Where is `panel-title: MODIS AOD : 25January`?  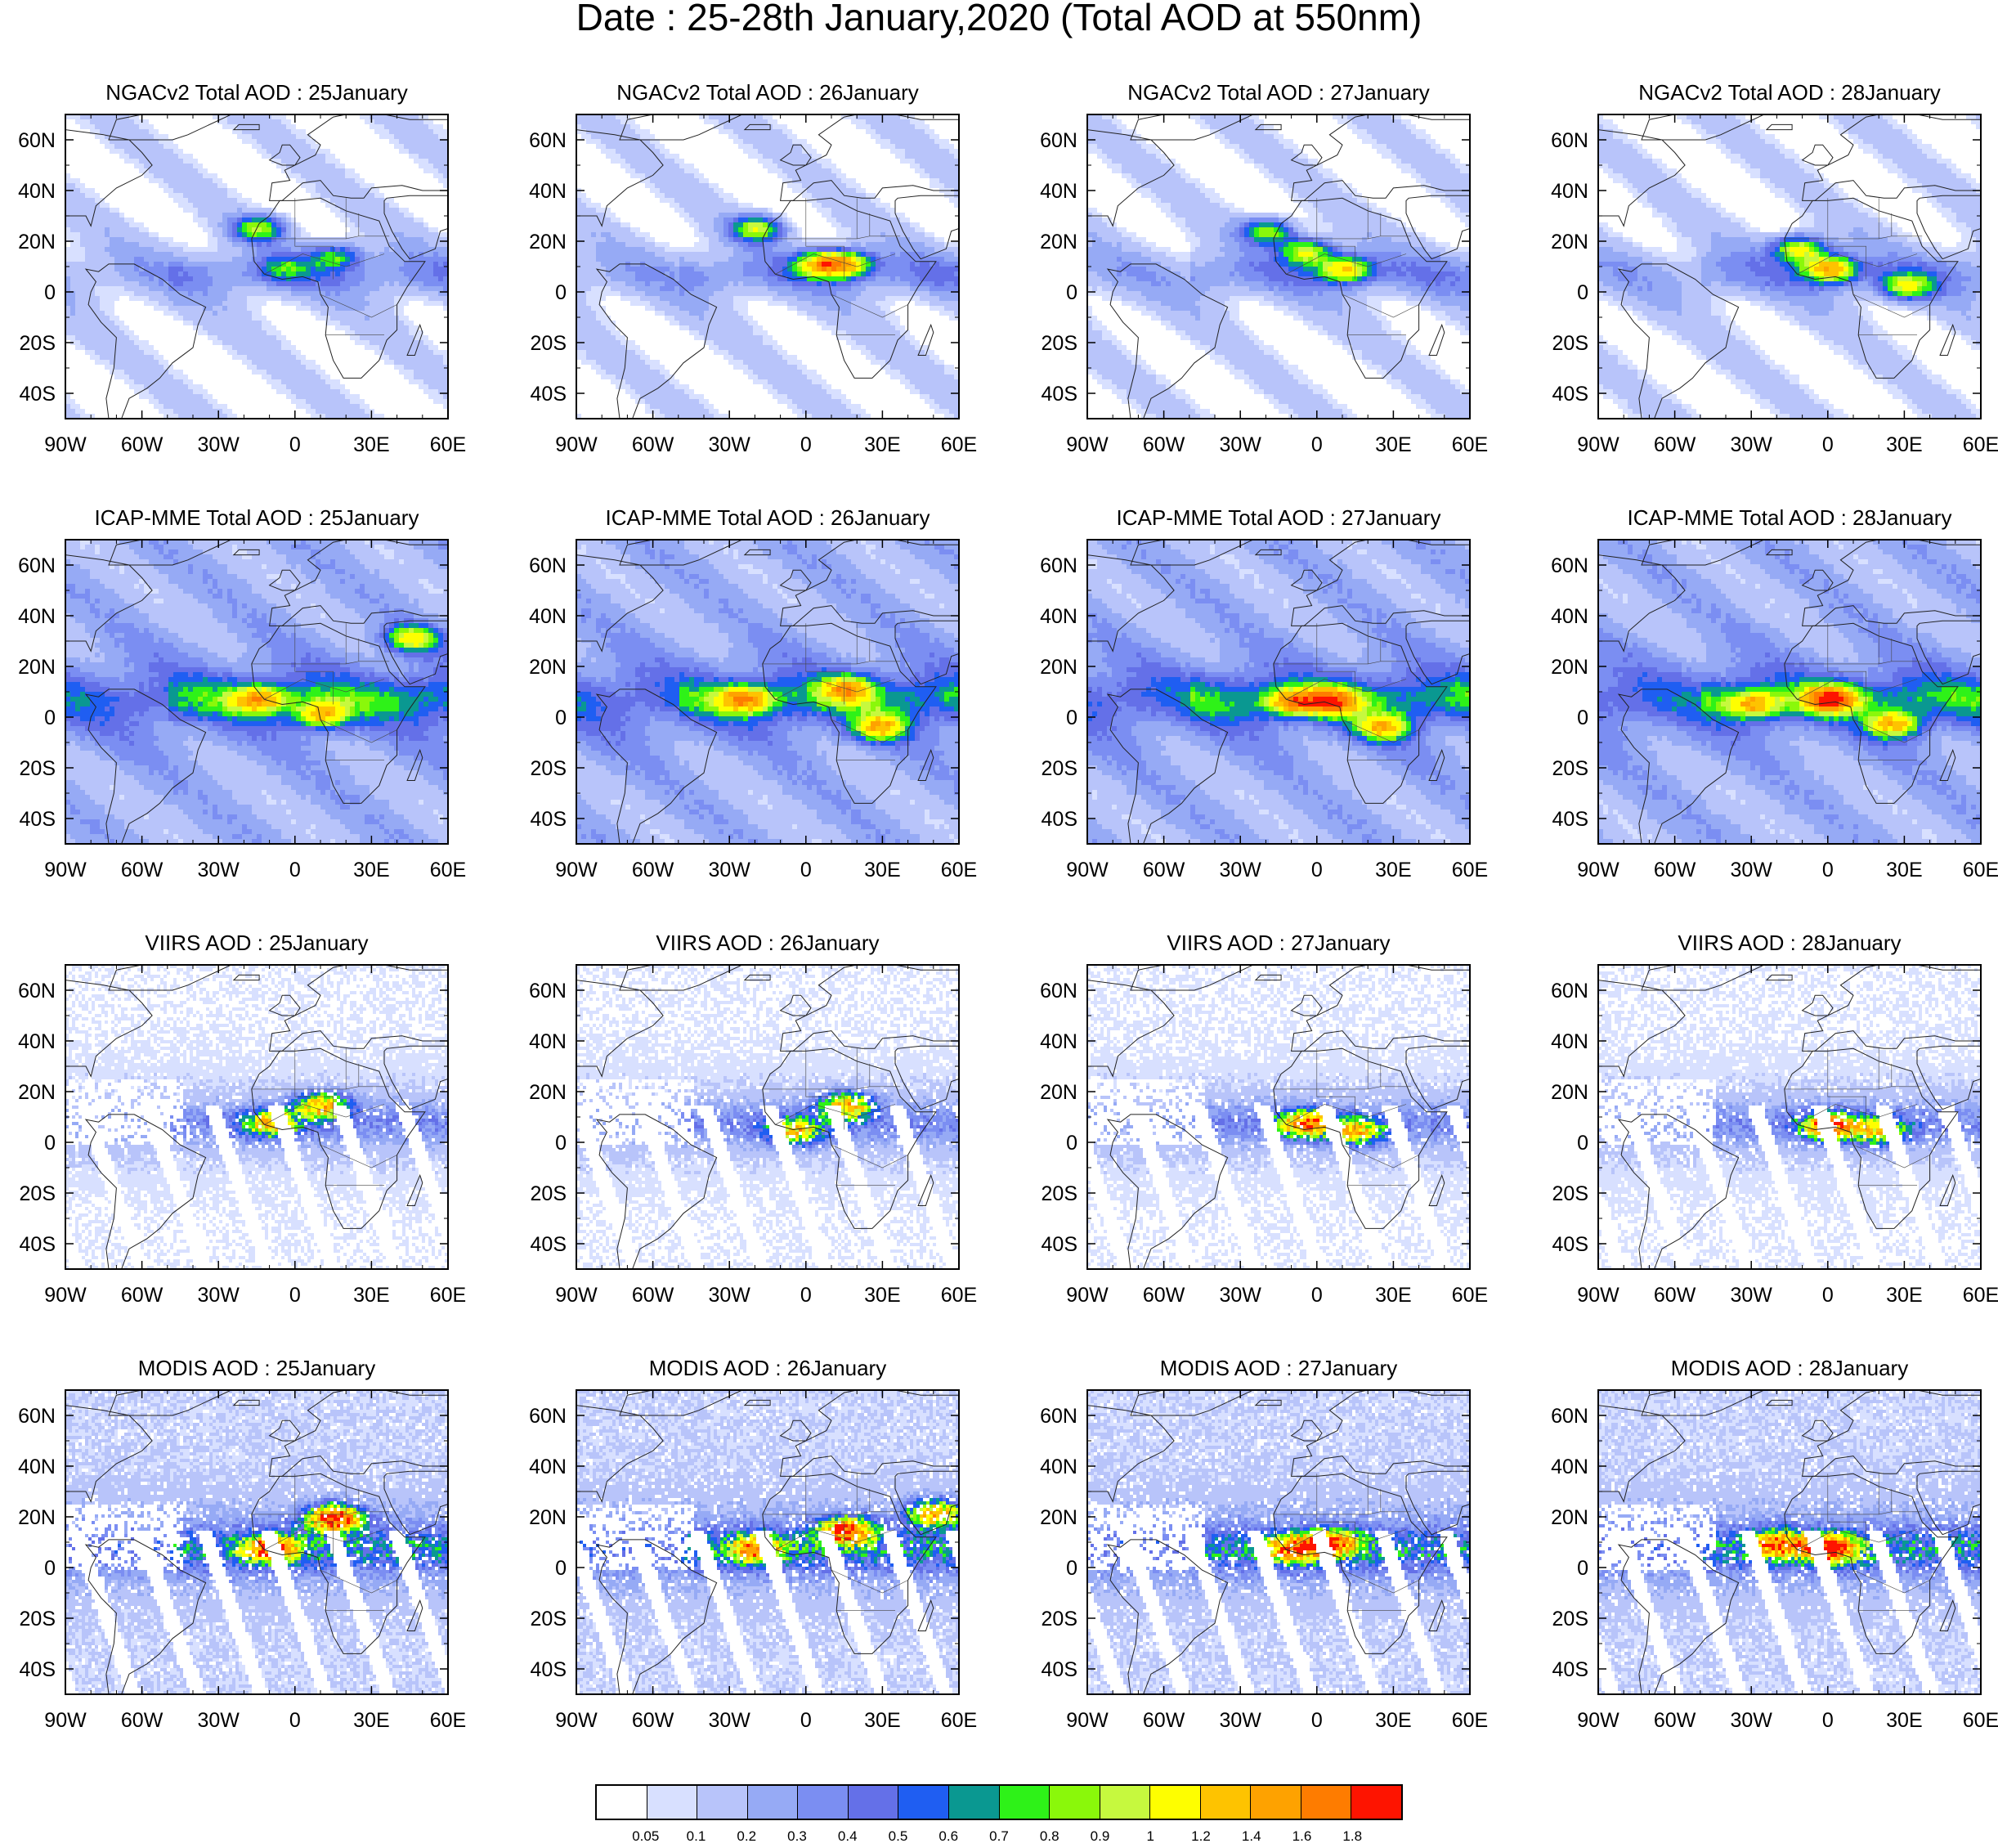
panel-title: MODIS AOD : 25January is located at coordinates (256, 1368).